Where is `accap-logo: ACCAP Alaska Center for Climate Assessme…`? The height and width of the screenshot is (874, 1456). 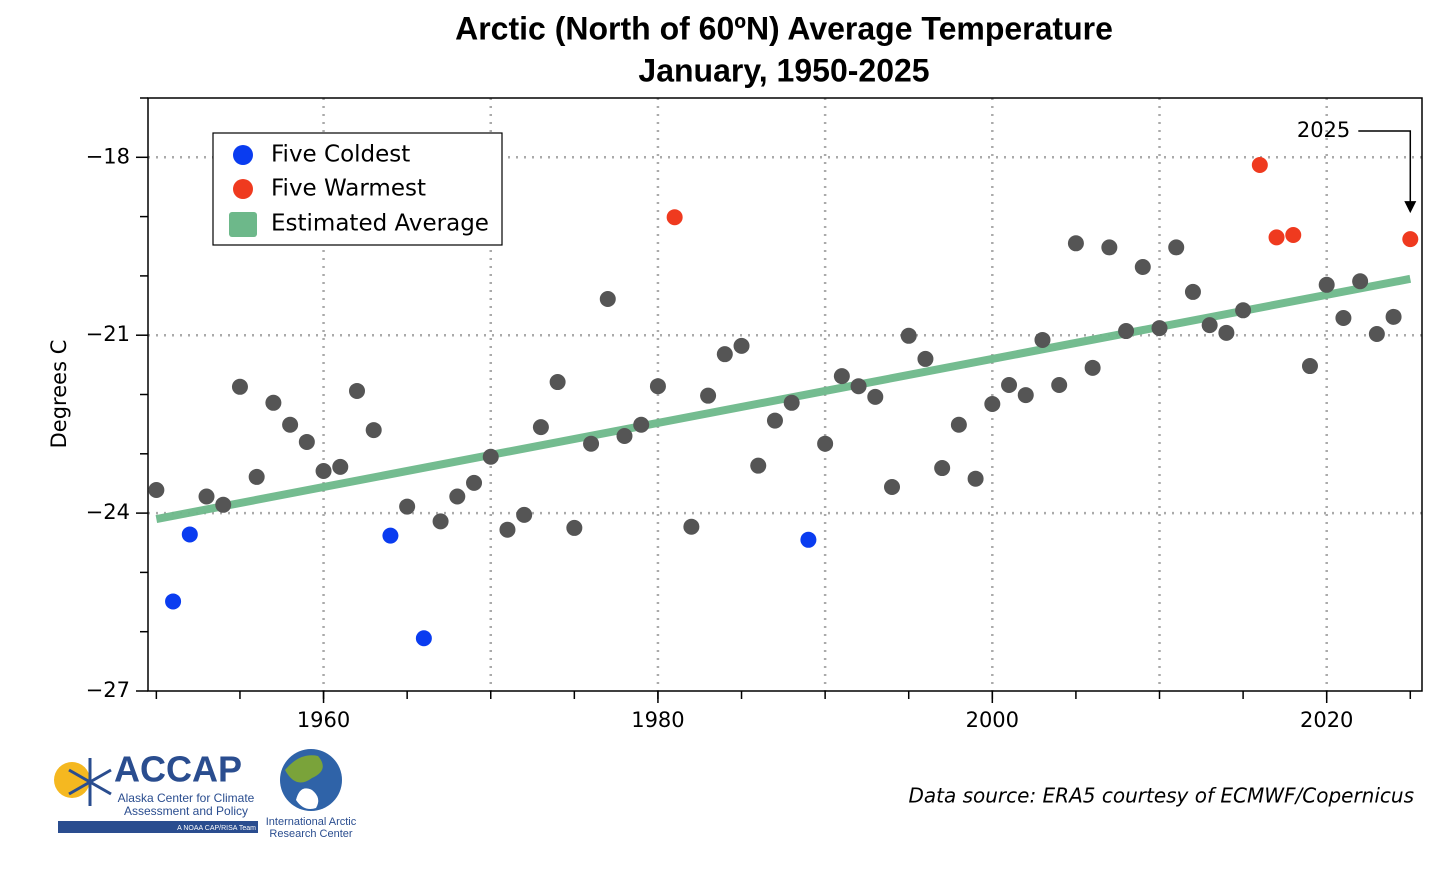
accap-logo: ACCAP Alaska Center for Climate Assessme… is located at coordinates (156, 791).